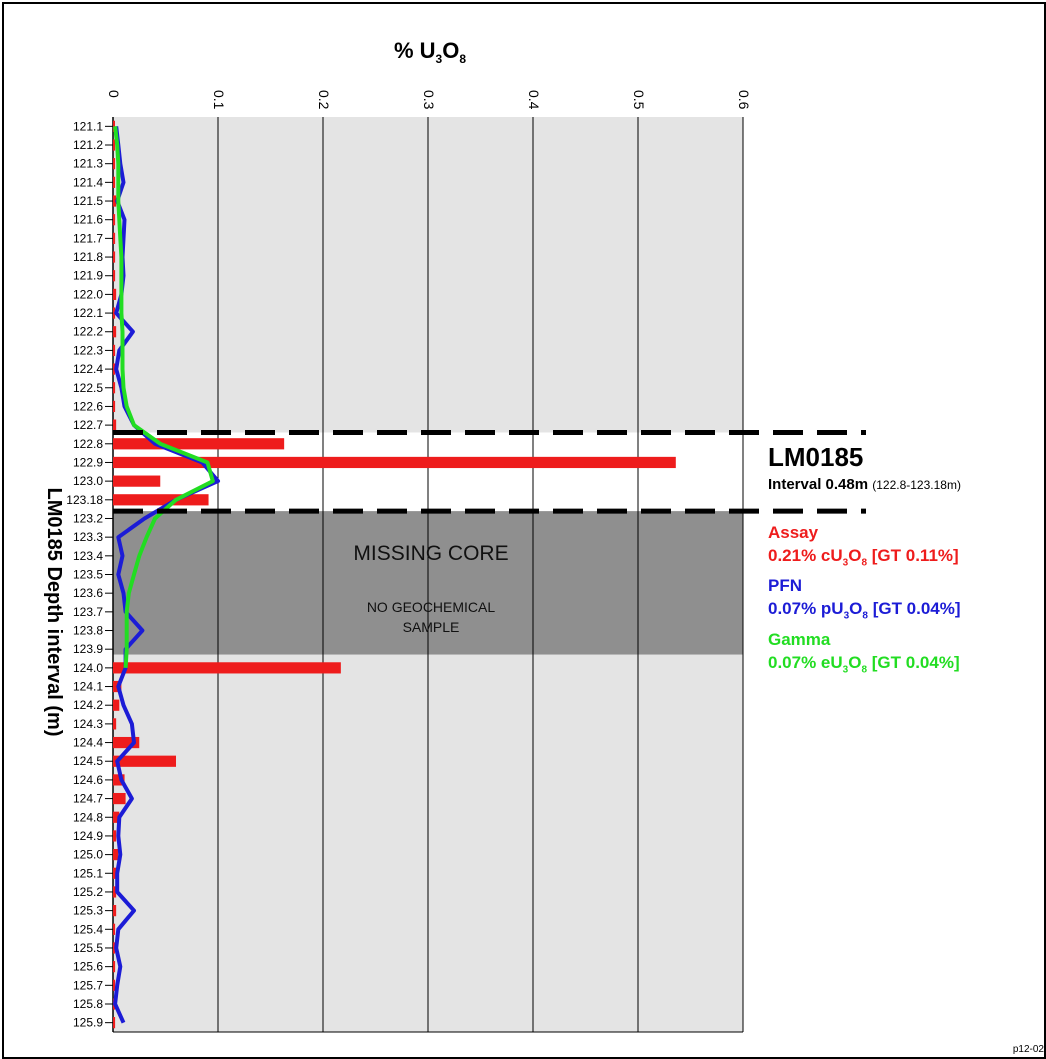 The width and height of the screenshot is (1046, 1059). Describe the element at coordinates (84, 500) in the screenshot. I see `depth-label: 123.18` at that location.